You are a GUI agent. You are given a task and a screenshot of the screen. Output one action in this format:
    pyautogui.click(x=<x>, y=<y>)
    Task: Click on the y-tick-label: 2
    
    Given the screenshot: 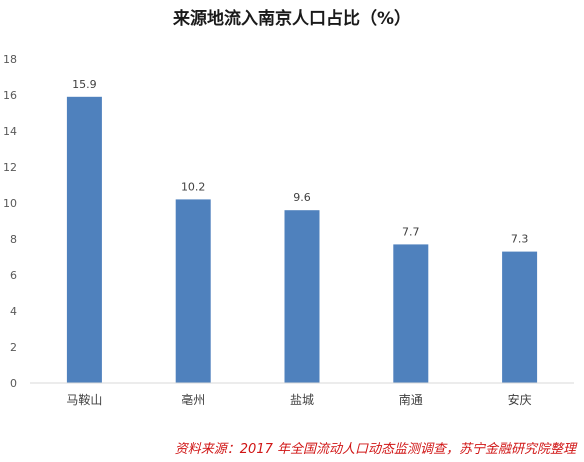 What is the action you would take?
    pyautogui.click(x=13, y=347)
    